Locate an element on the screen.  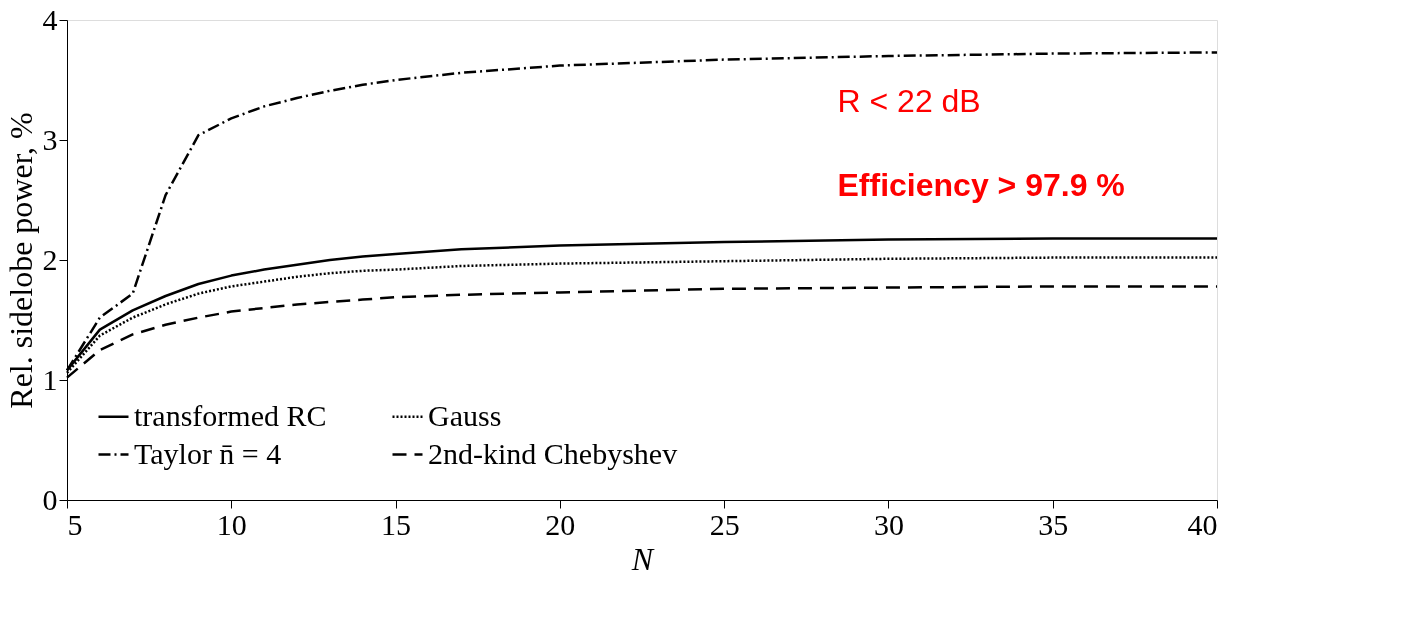
x-tick-label: 5 is located at coordinates (75, 524).